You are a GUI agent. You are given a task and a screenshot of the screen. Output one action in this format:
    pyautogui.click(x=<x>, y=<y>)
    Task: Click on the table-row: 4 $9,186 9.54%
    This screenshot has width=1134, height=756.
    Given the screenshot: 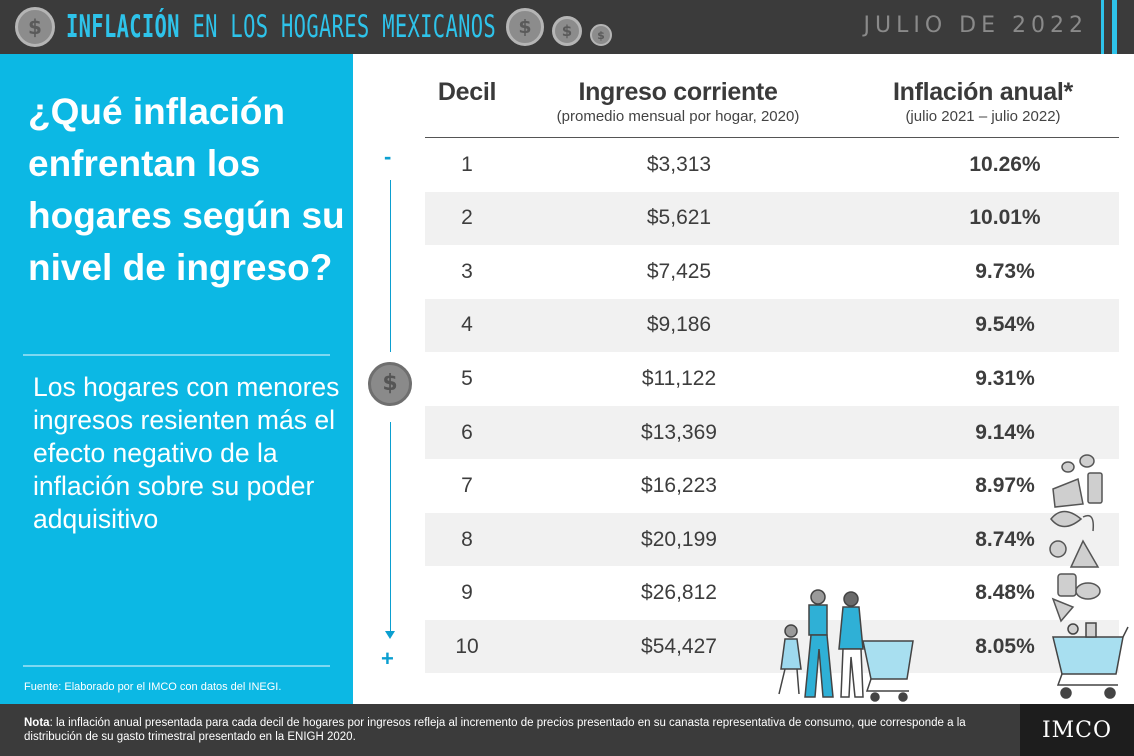 What is the action you would take?
    pyautogui.click(x=772, y=325)
    